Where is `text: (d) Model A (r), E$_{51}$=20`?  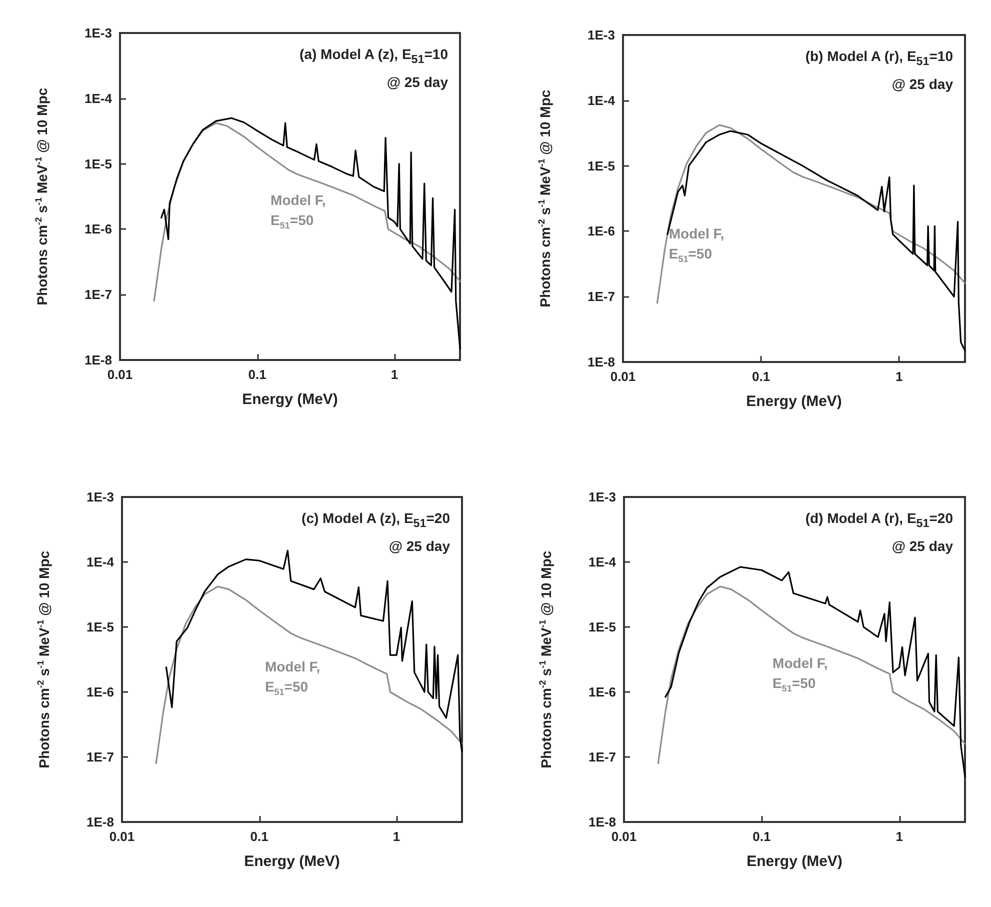 text: (d) Model A (r), E$_{51}$=20 is located at coordinates (879, 520).